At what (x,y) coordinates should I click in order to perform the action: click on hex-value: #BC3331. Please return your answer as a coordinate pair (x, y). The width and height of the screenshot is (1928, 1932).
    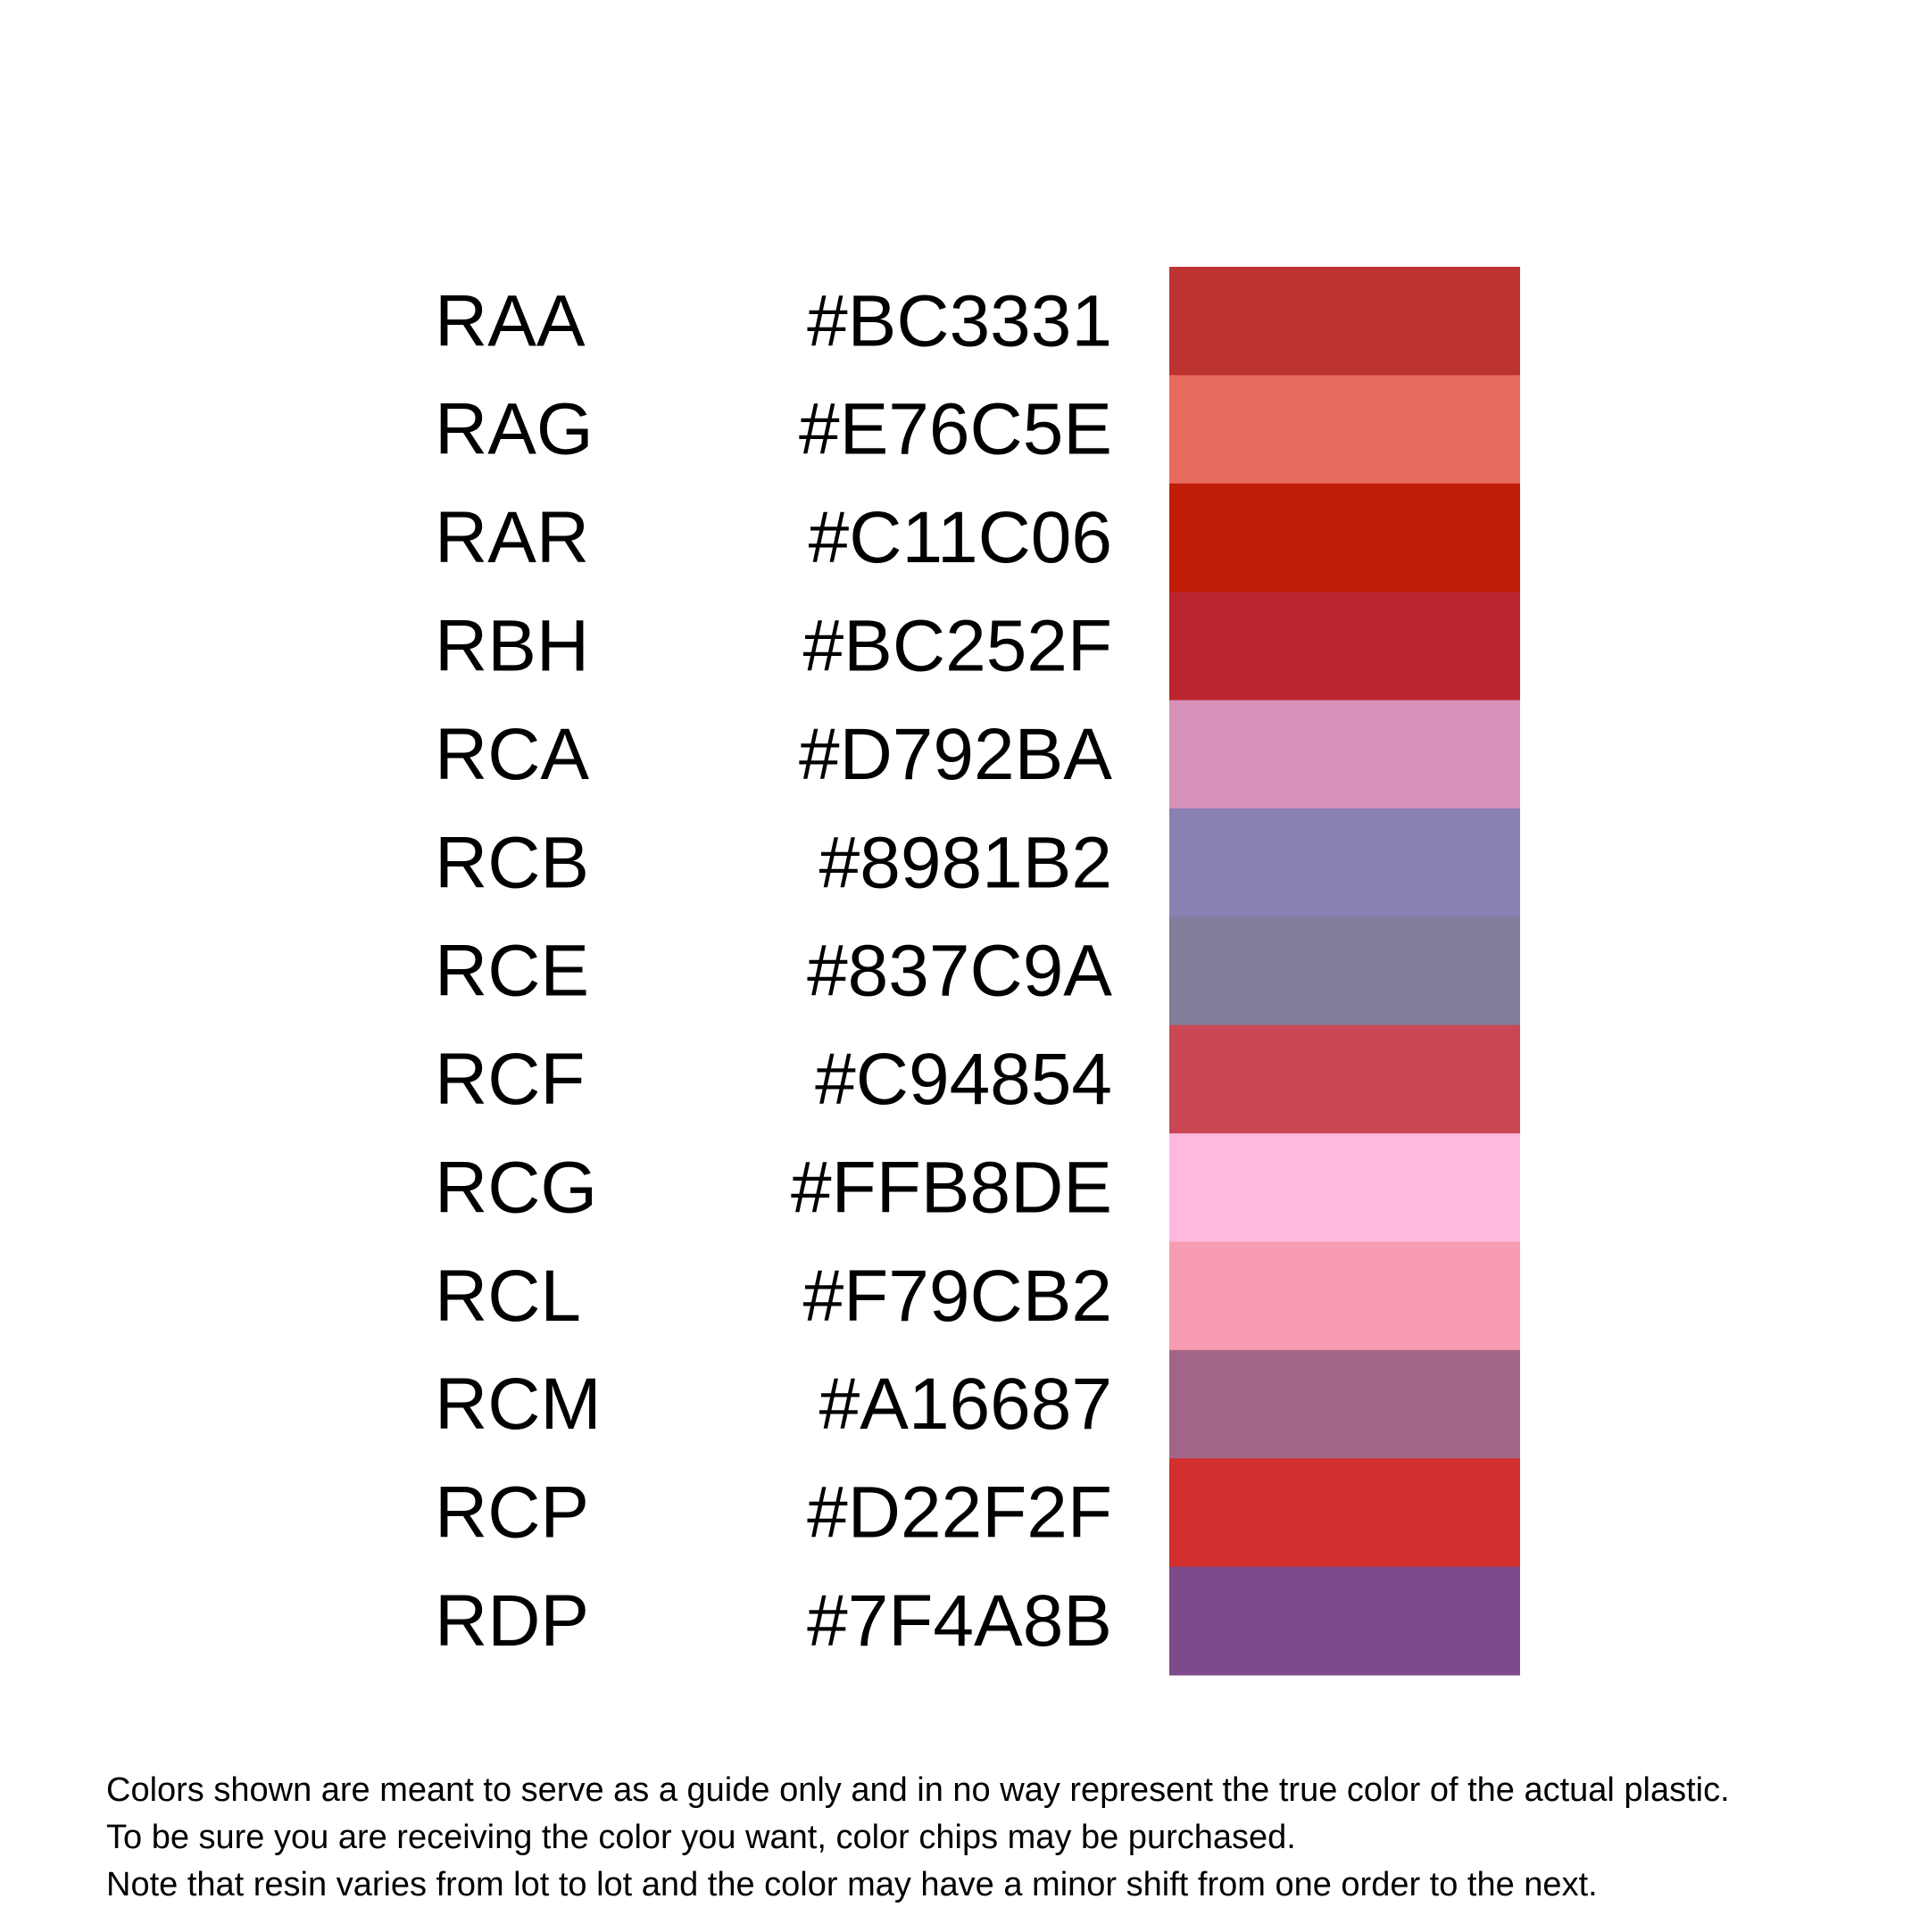
    Looking at the image, I should click on (960, 320).